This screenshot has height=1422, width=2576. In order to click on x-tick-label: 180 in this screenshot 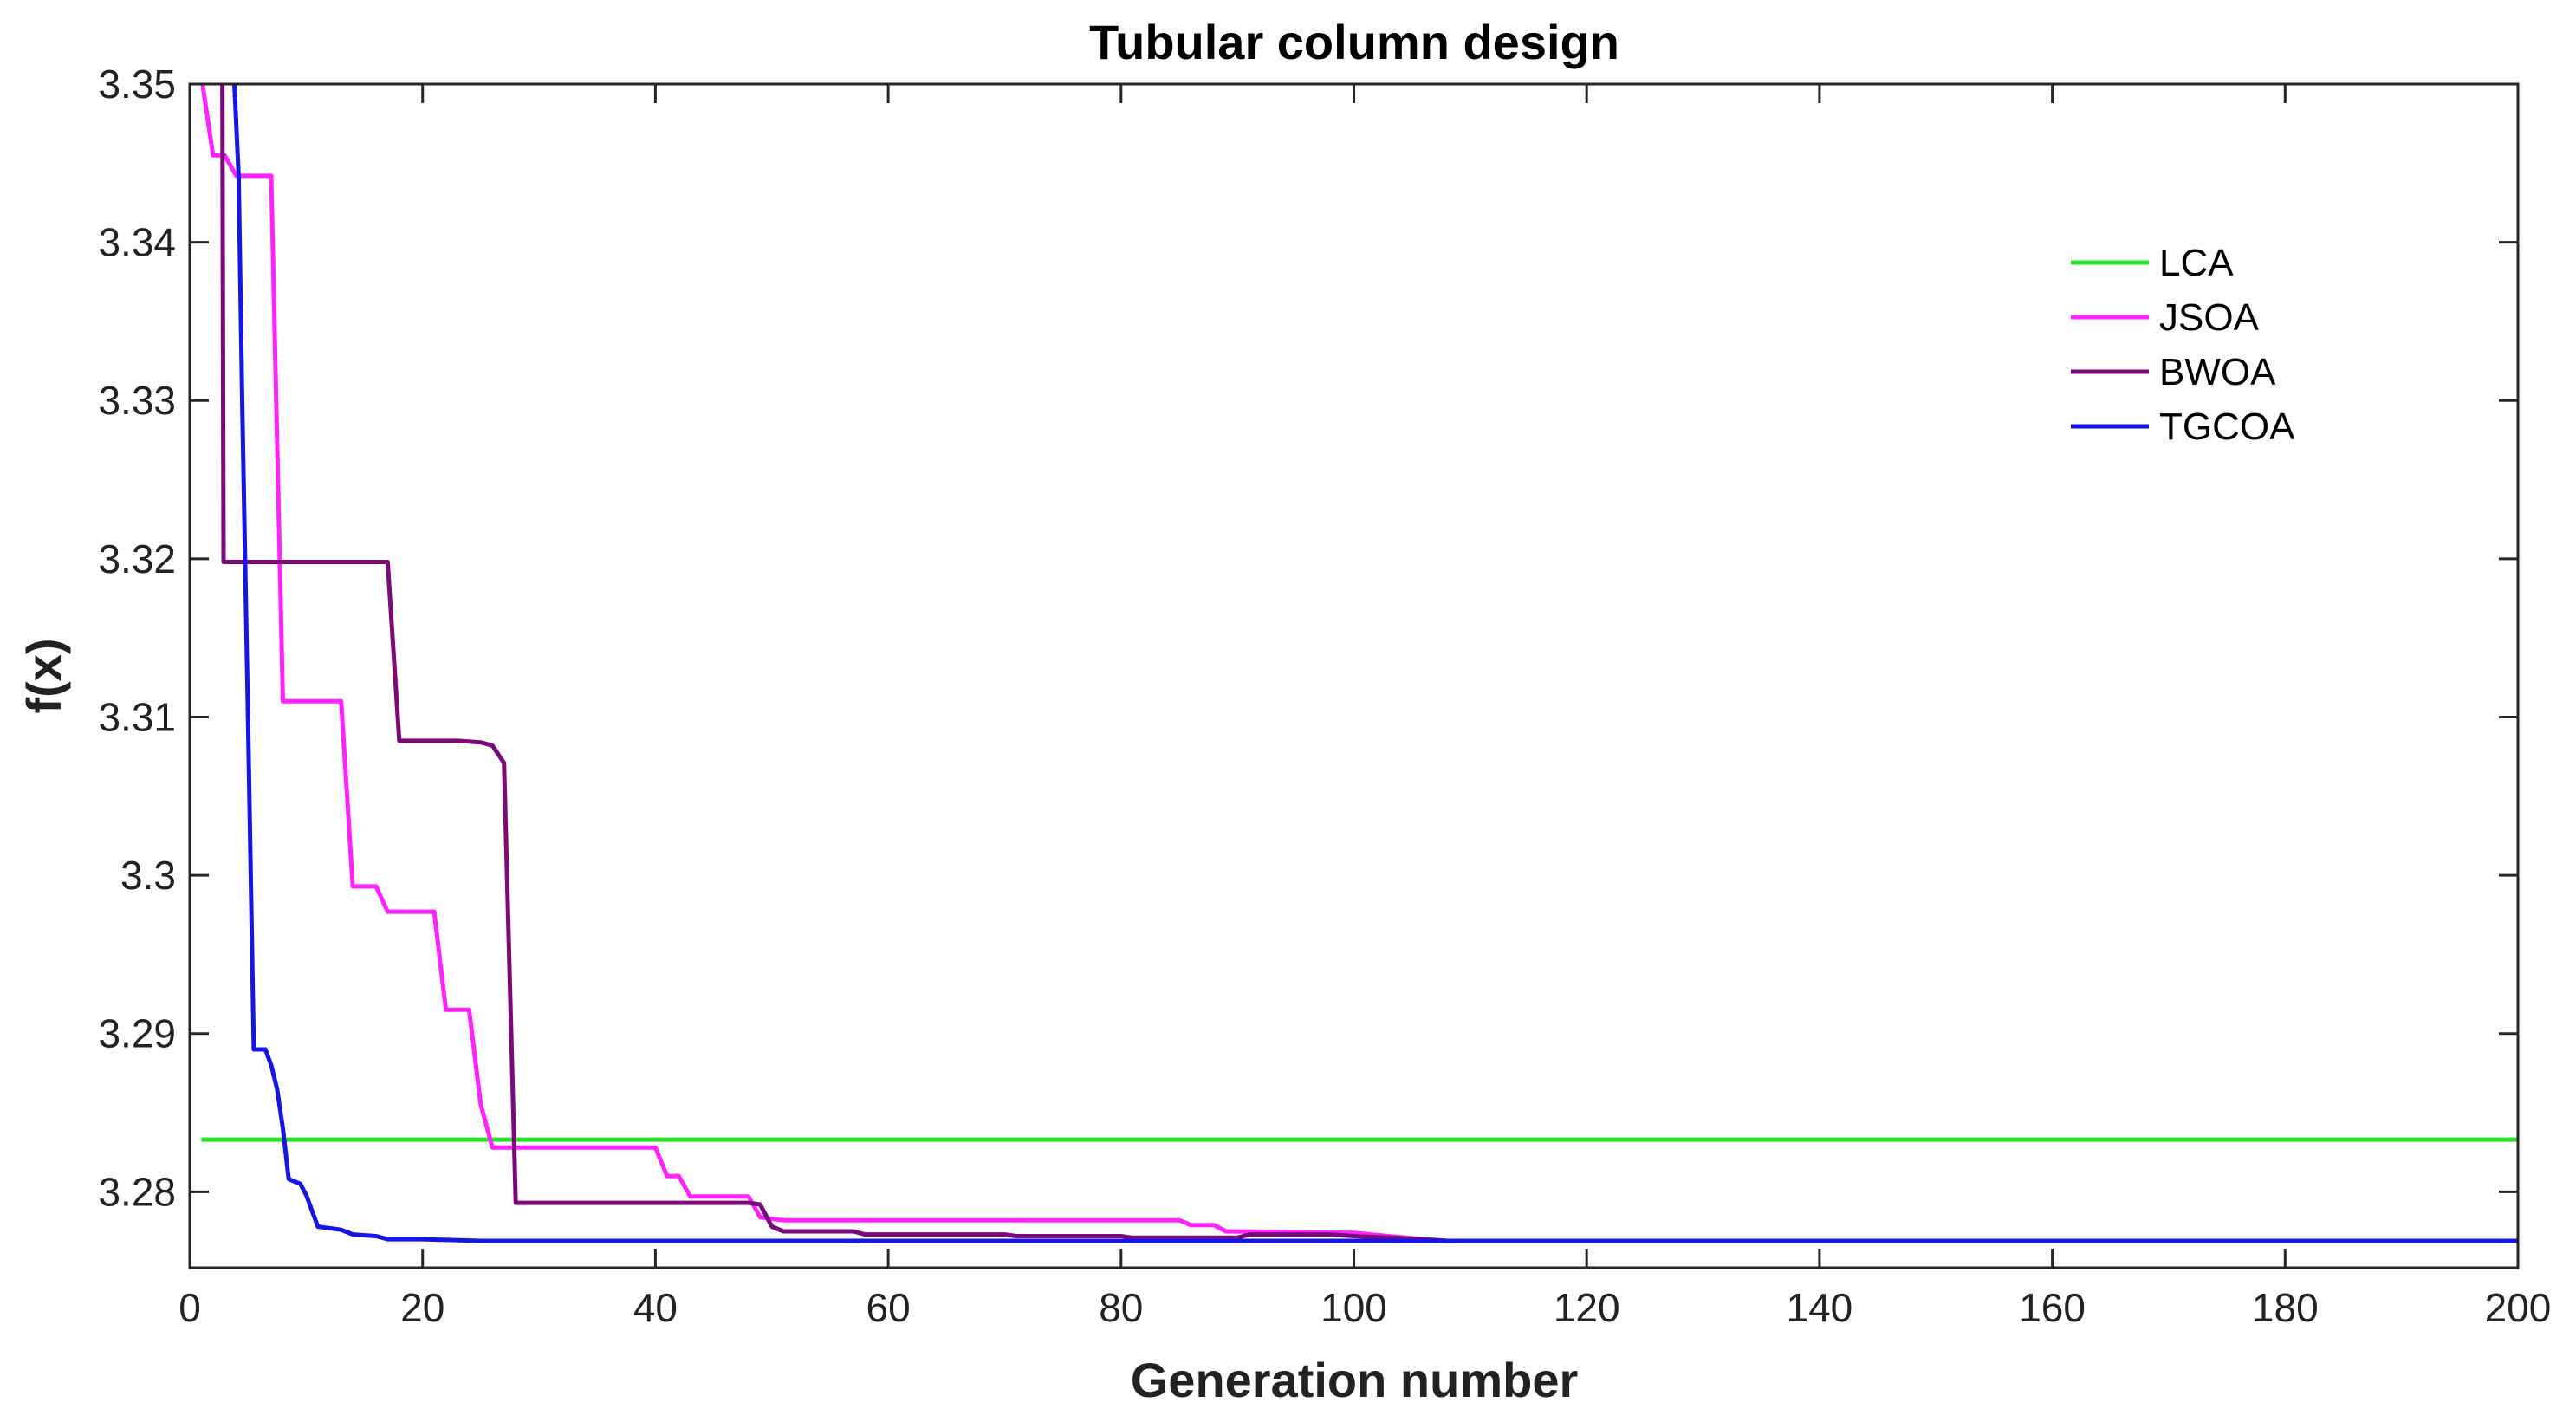, I will do `click(2285, 1307)`.